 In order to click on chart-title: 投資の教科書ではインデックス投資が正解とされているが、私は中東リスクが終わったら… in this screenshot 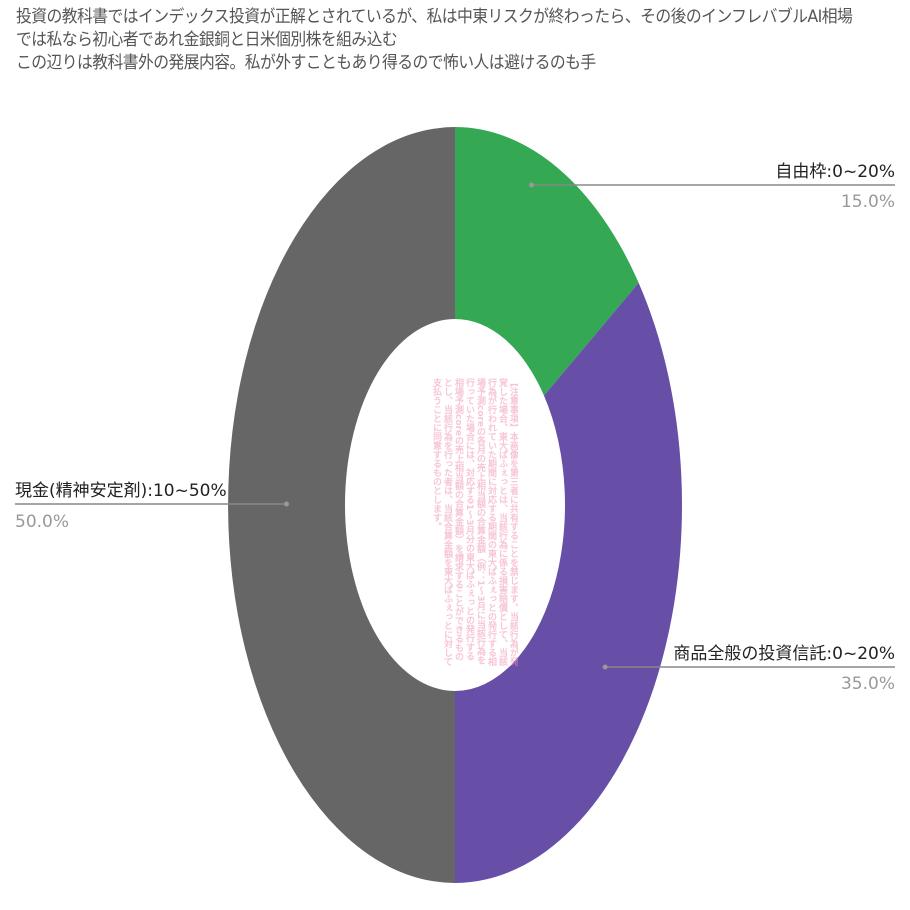, I will do `click(463, 40)`.